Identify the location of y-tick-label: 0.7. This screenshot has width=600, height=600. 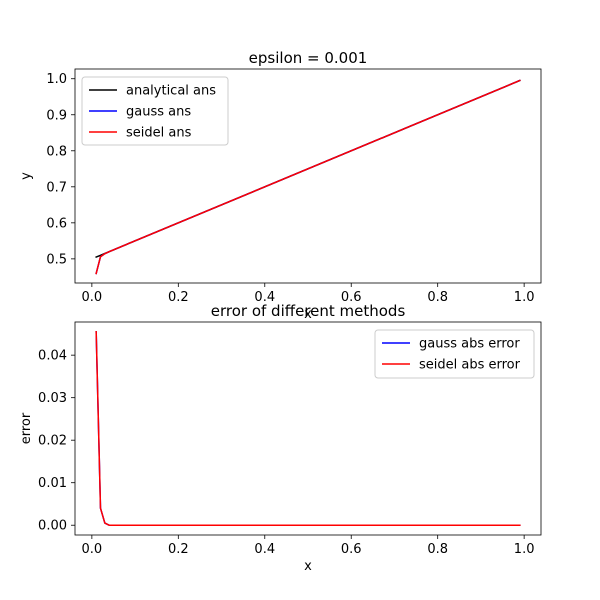
(56, 187).